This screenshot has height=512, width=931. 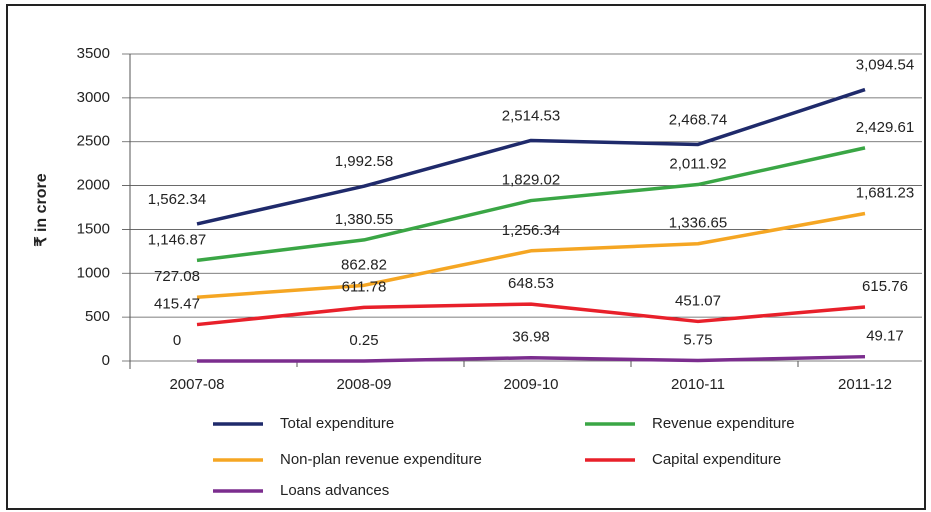 What do you see at coordinates (41, 209) in the screenshot?
I see `y-axis-label: ₹ in crore` at bounding box center [41, 209].